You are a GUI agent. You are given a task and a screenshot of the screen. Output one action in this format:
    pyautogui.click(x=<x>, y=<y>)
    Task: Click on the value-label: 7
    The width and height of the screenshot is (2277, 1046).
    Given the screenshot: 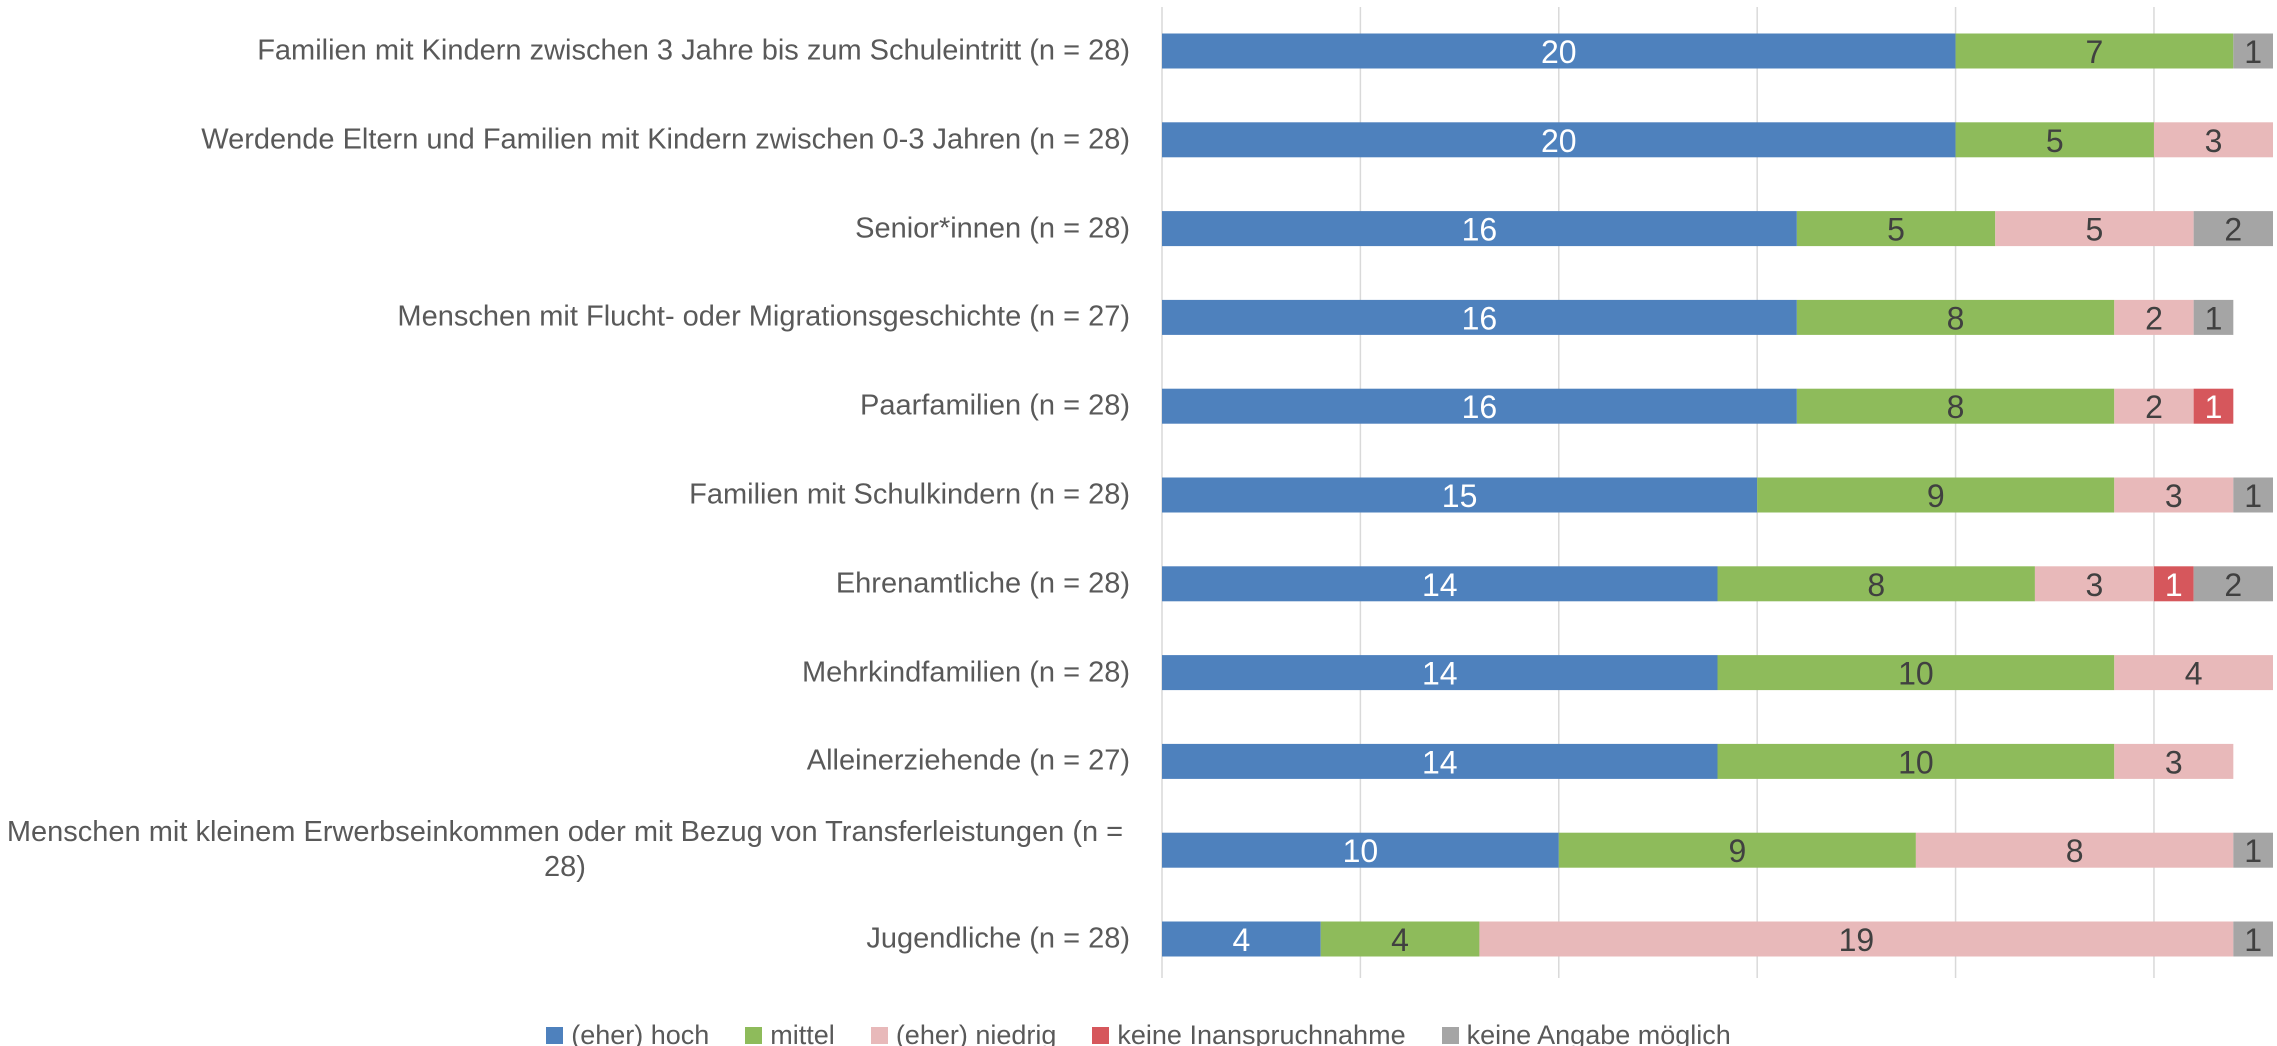 What is the action you would take?
    pyautogui.click(x=2095, y=52)
    